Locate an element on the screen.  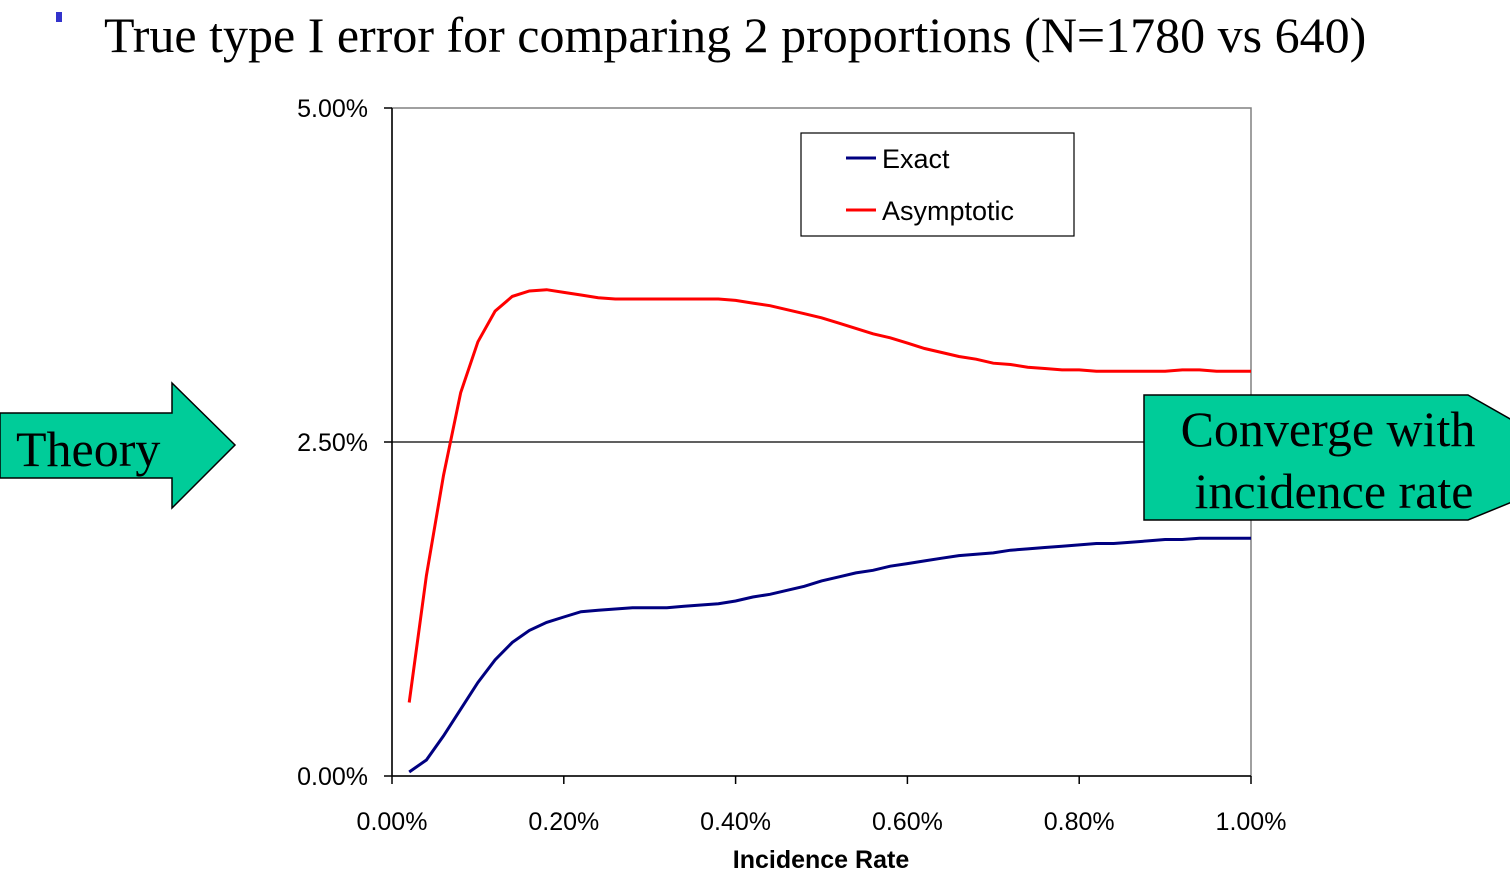
legend: Exact Asymptotic is located at coordinates (937, 184).